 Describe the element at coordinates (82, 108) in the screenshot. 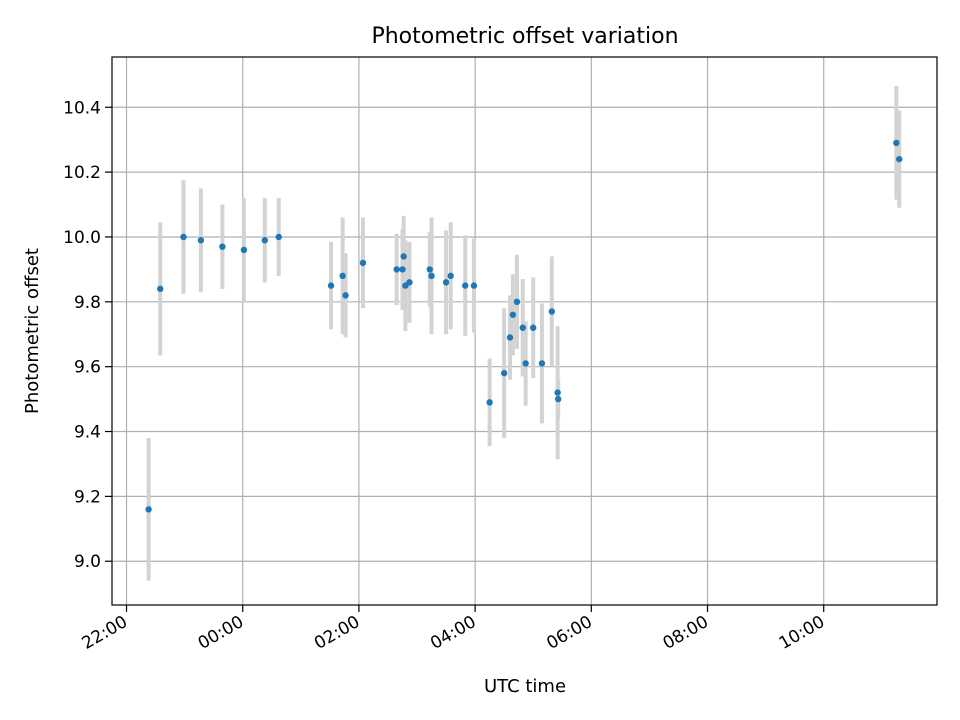

I see `y-tick-label: 10.4` at that location.